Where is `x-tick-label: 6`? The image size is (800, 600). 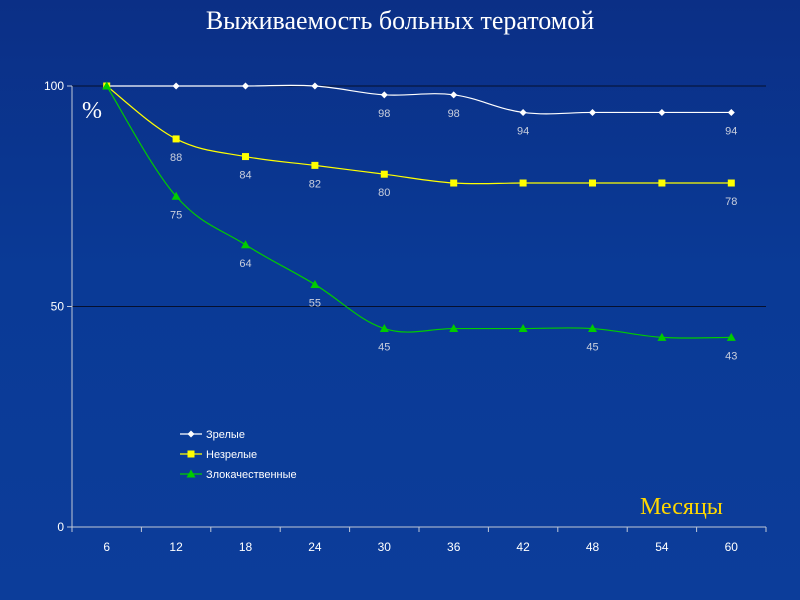
x-tick-label: 6 is located at coordinates (106, 547).